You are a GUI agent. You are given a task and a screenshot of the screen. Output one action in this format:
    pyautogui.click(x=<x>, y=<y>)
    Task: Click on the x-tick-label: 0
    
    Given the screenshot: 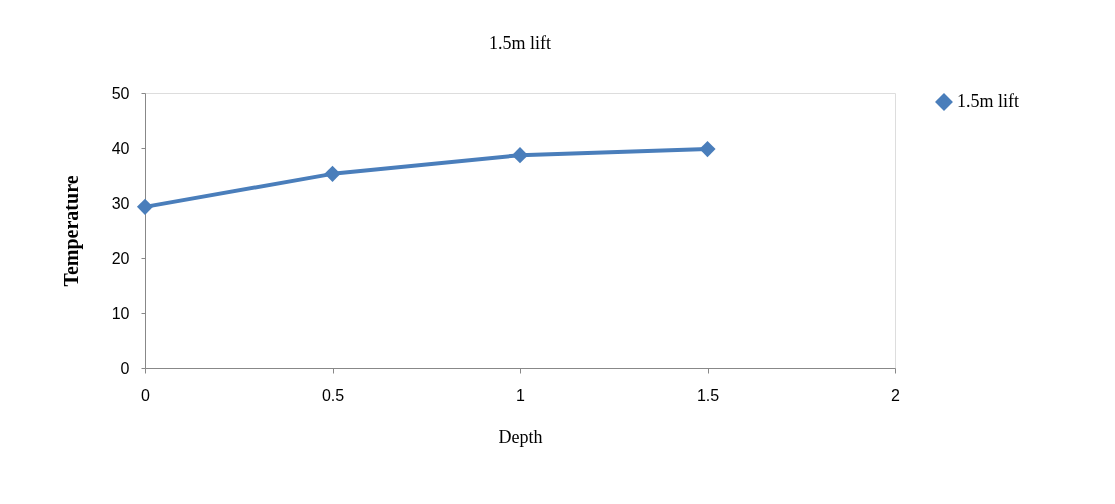 What is the action you would take?
    pyautogui.click(x=146, y=395)
    